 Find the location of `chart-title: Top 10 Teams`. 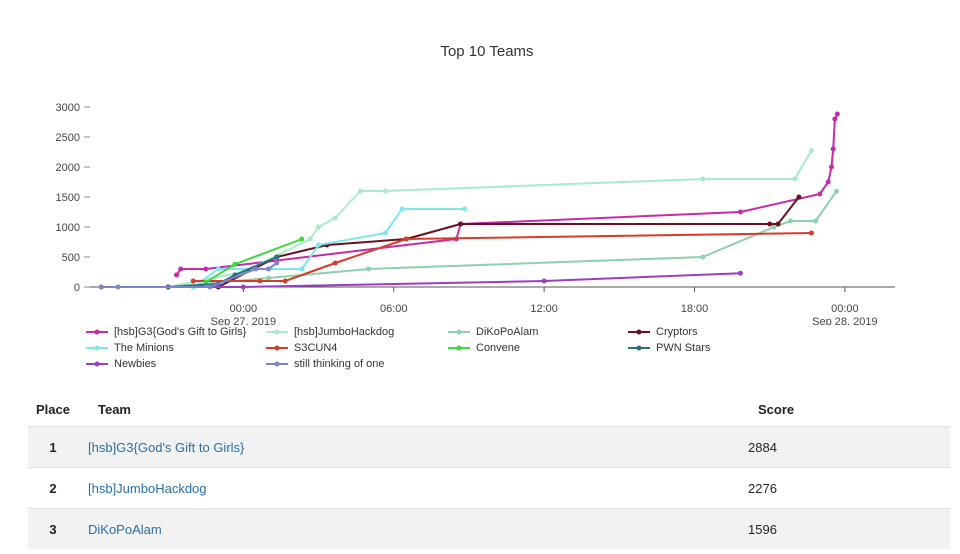

chart-title: Top 10 Teams is located at coordinates (486, 51).